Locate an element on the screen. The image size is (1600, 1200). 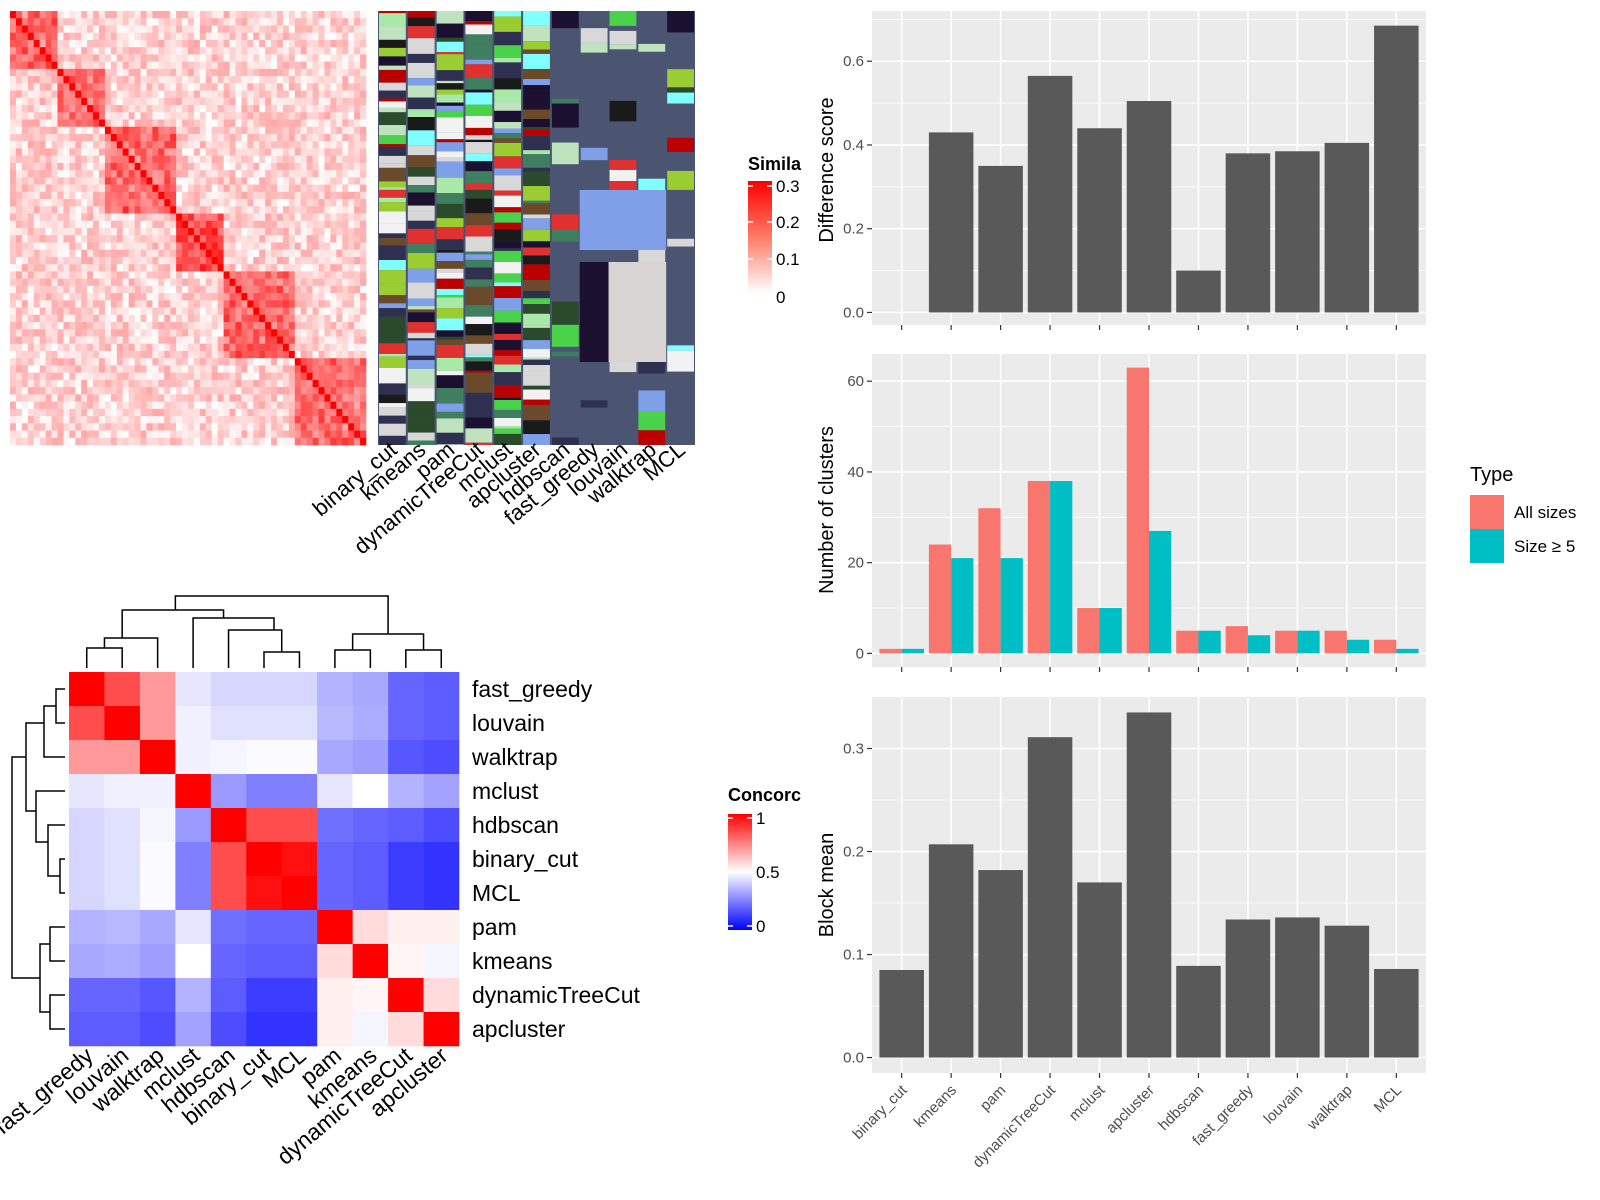
row-label-fast_greedy: fast_greedy is located at coordinates (532, 689).